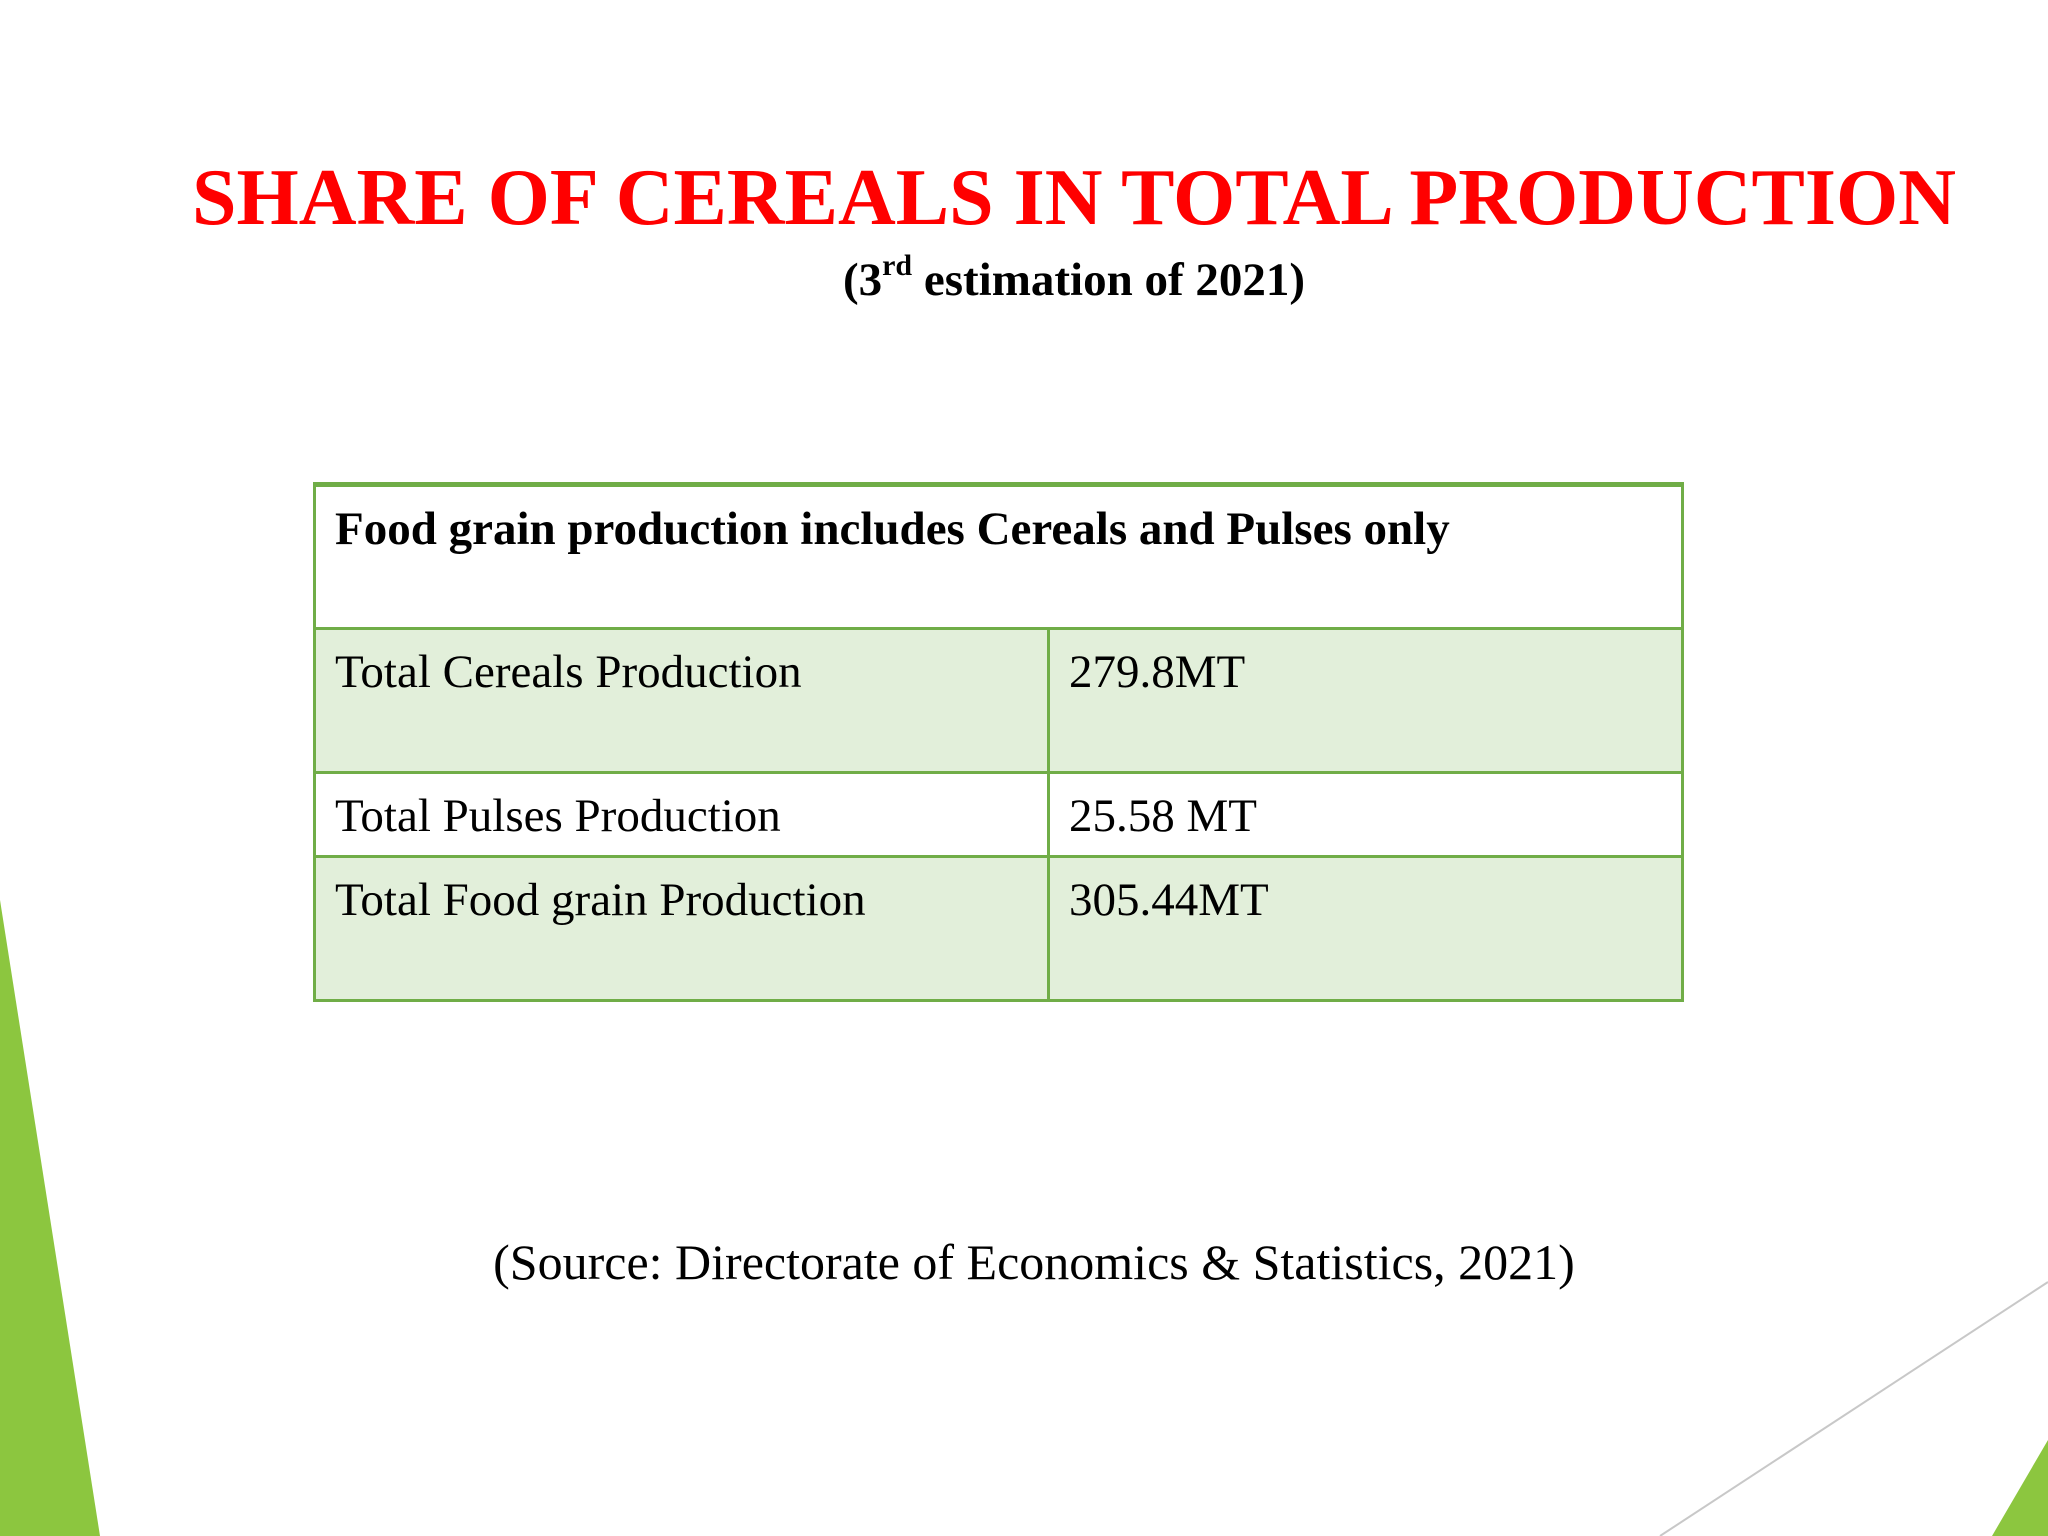 The height and width of the screenshot is (1536, 2048). What do you see at coordinates (897, 265) in the screenshot?
I see `subtitle-superscript: rd` at bounding box center [897, 265].